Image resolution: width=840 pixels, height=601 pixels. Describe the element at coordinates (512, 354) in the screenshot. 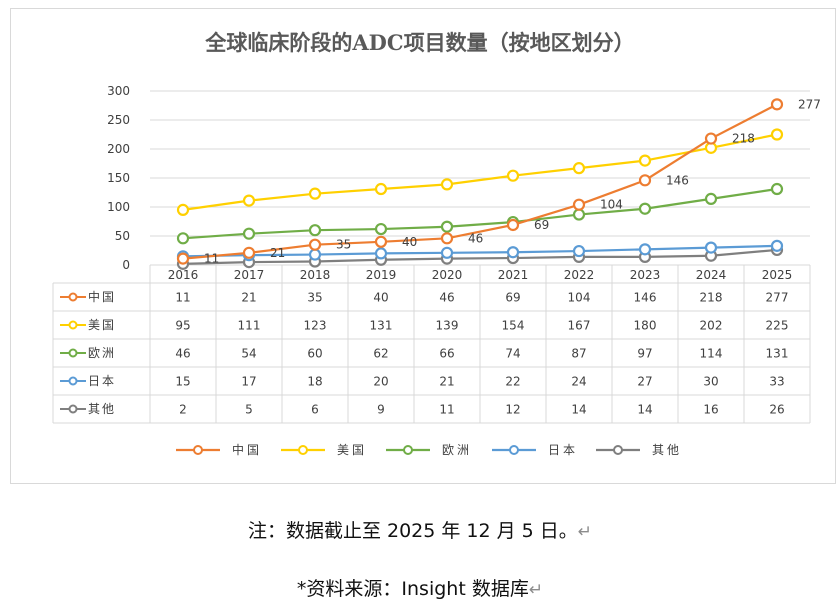

I see `table-cell: 74` at that location.